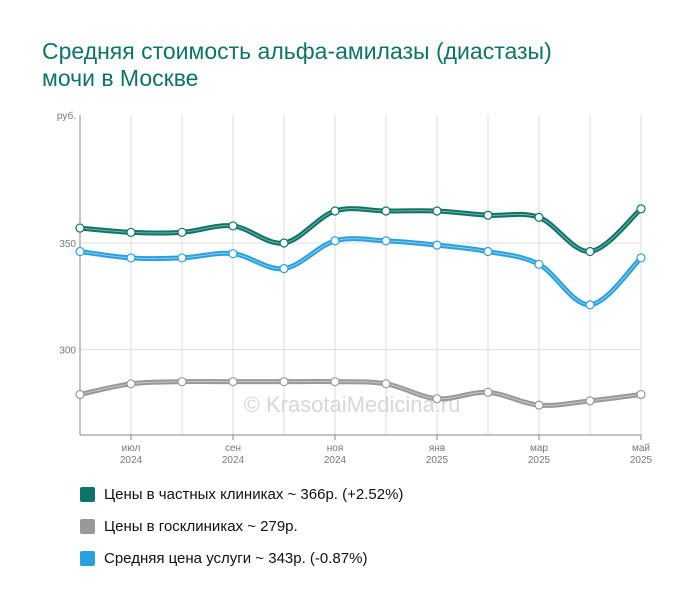 This screenshot has width=700, height=612. Describe the element at coordinates (87, 526) in the screenshot. I see `legend-swatch-public` at that location.